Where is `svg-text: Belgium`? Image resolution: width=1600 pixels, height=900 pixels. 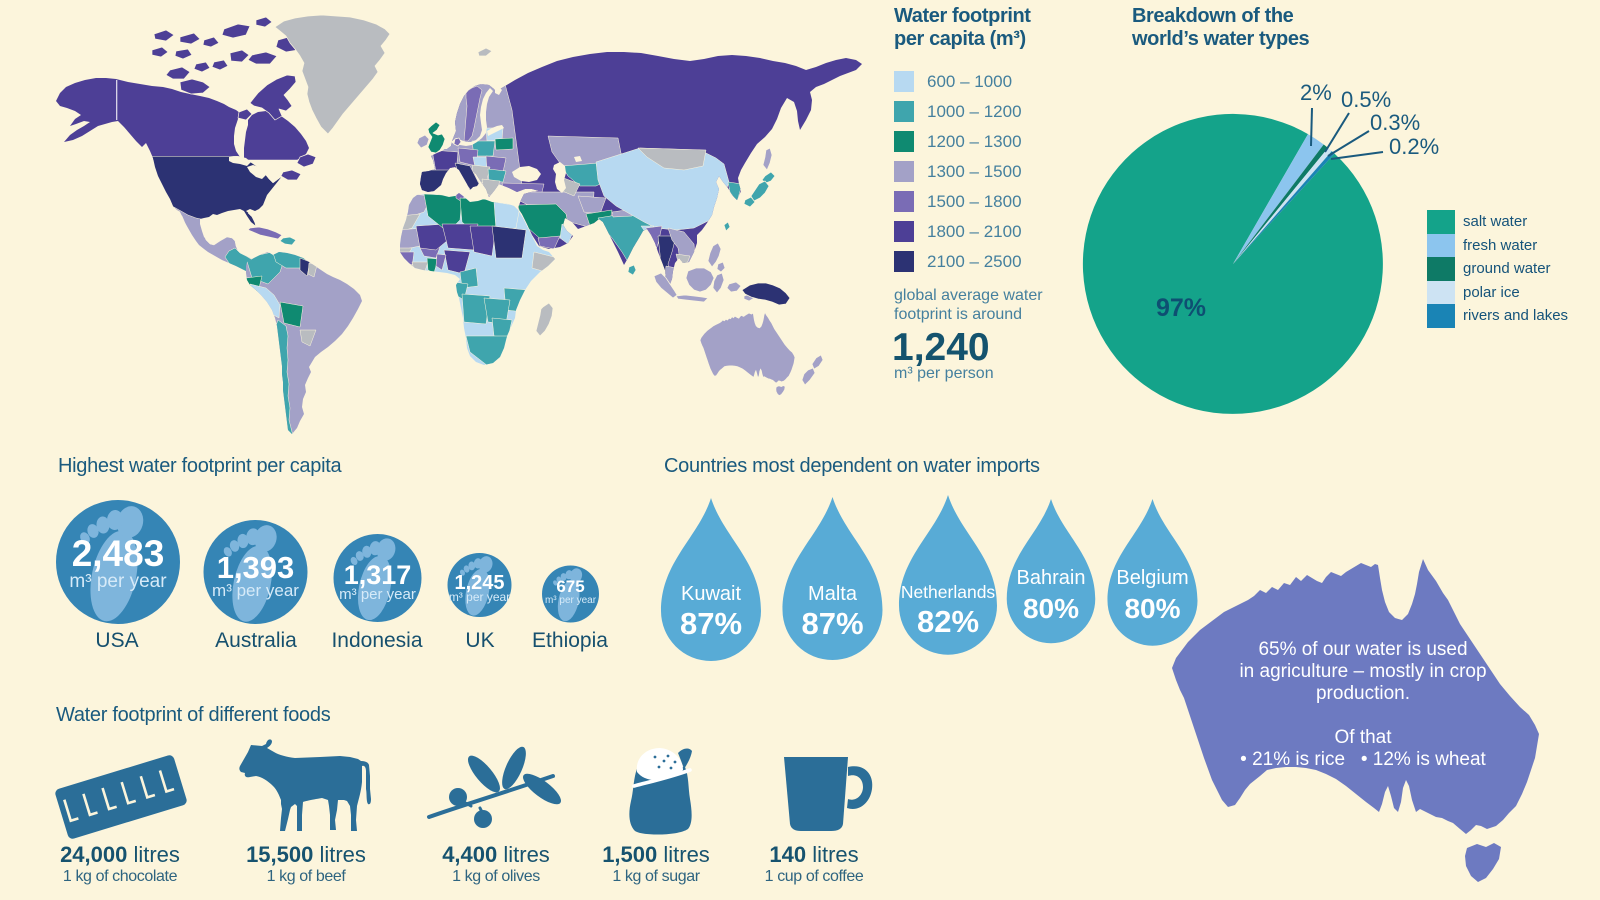 svg-text: Belgium is located at coordinates (1152, 578).